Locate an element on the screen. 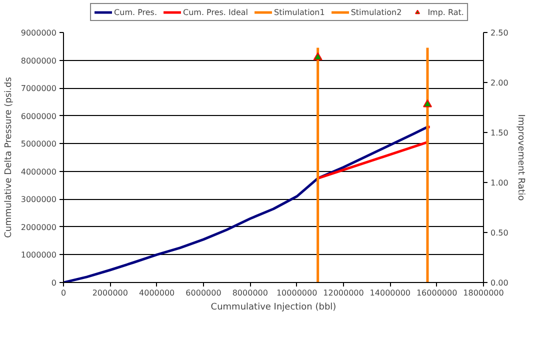 The width and height of the screenshot is (548, 346). y-tick-label: 2000000 is located at coordinates (38, 227).